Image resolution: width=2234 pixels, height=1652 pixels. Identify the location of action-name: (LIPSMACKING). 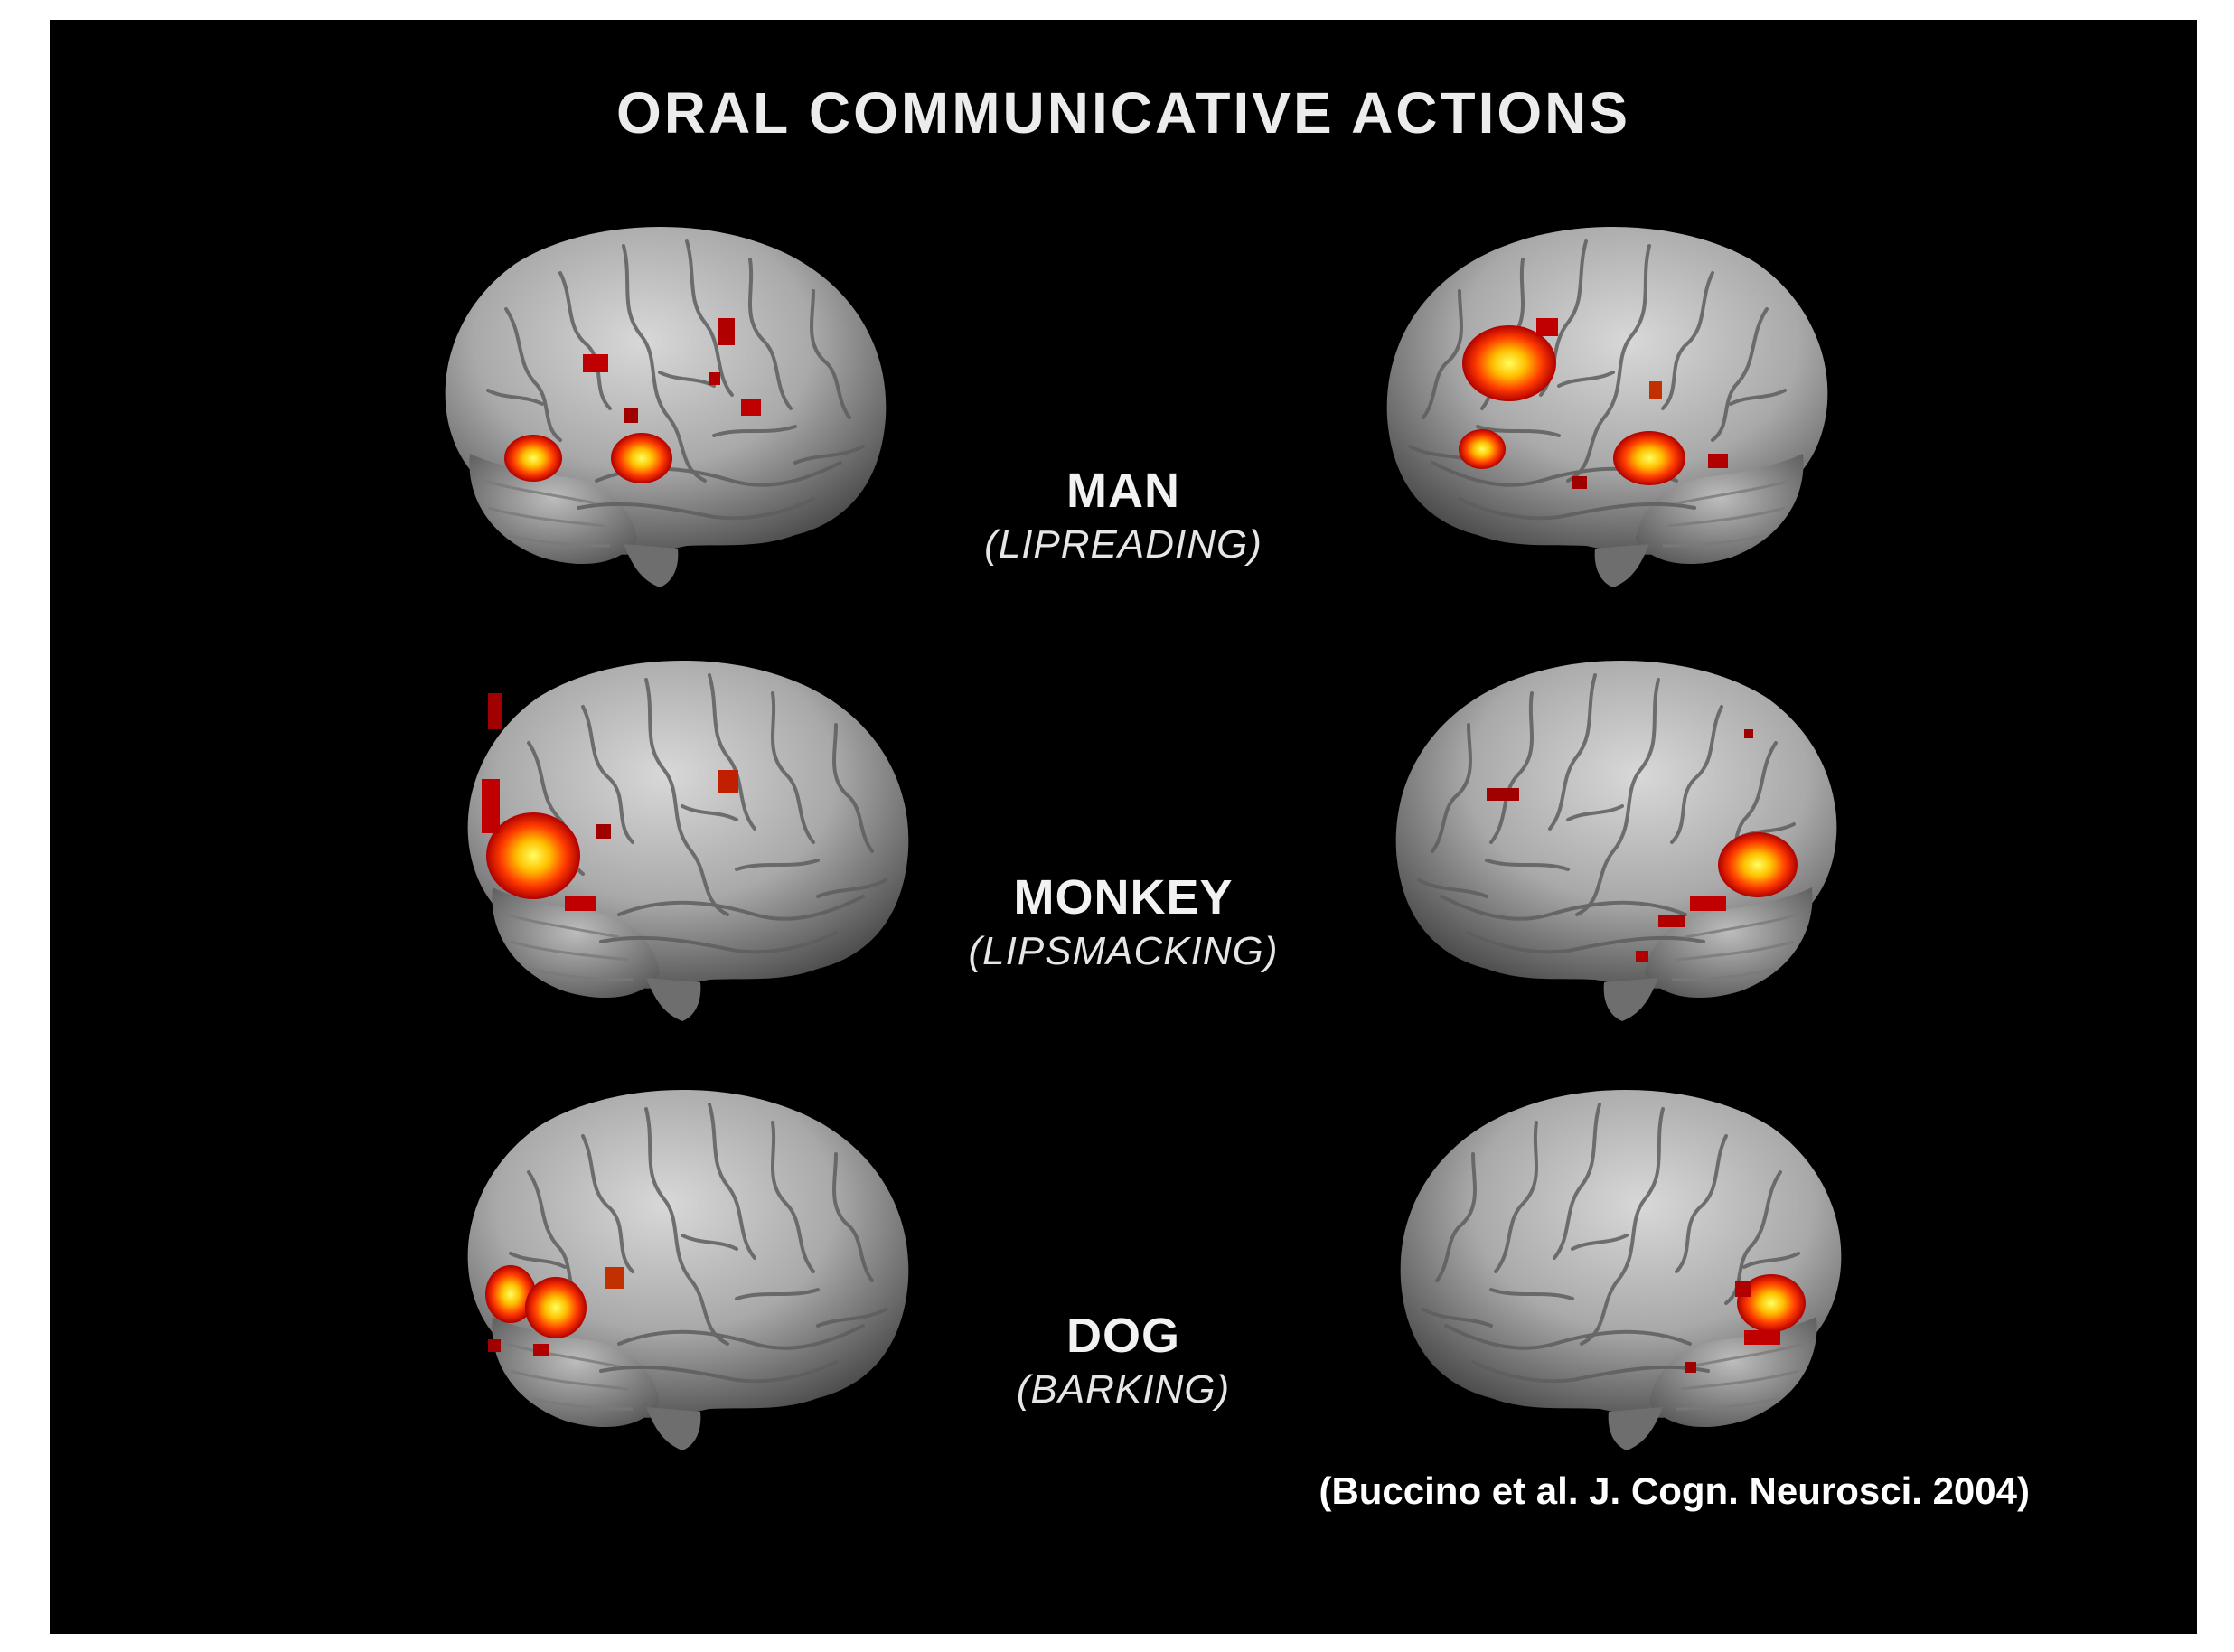
(1123, 951).